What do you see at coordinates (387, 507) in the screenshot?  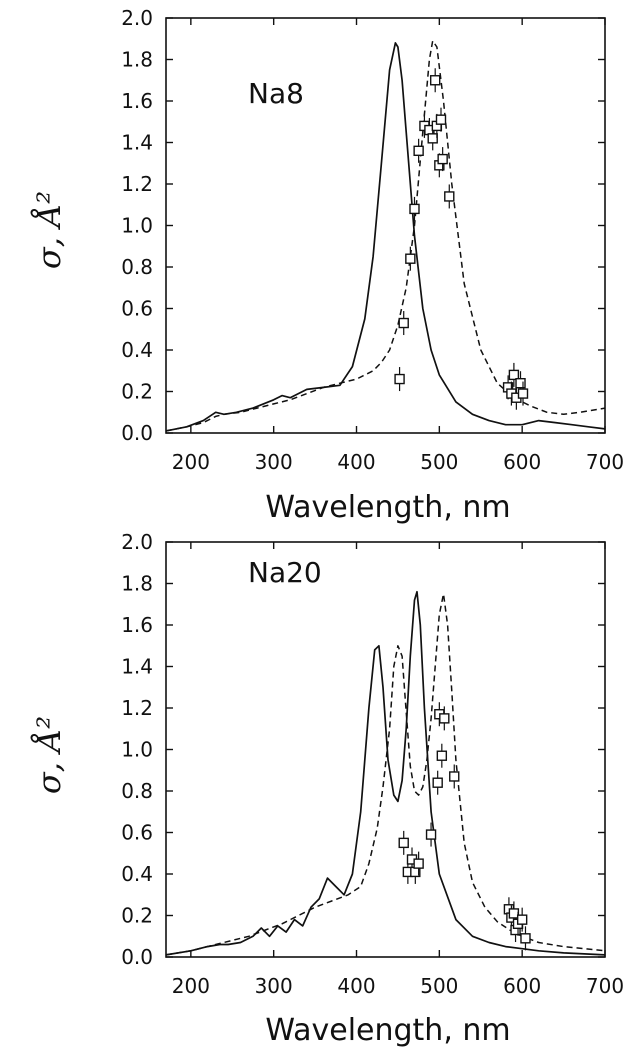 I see `x-axis-title-na8: Wavelength, nm` at bounding box center [387, 507].